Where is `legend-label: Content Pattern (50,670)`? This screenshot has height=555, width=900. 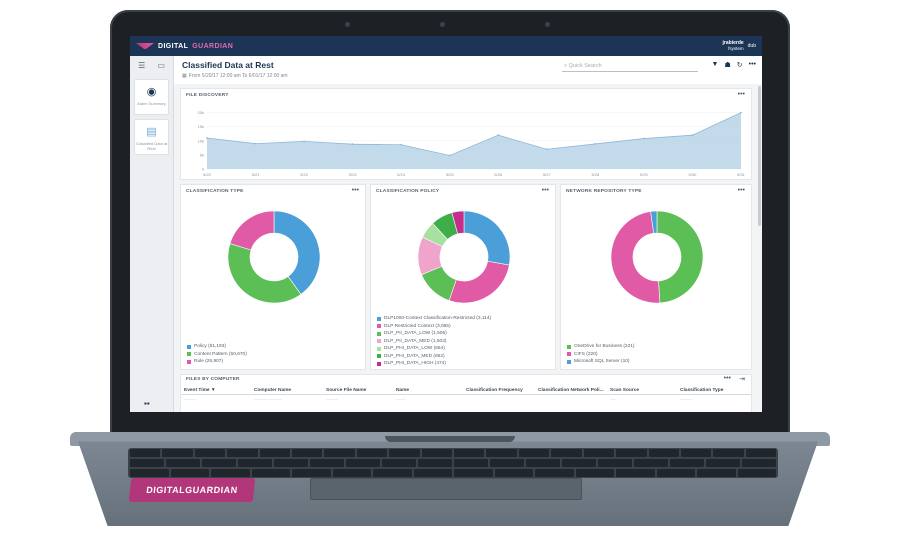
legend-label: Content Pattern (50,670) is located at coordinates (220, 354).